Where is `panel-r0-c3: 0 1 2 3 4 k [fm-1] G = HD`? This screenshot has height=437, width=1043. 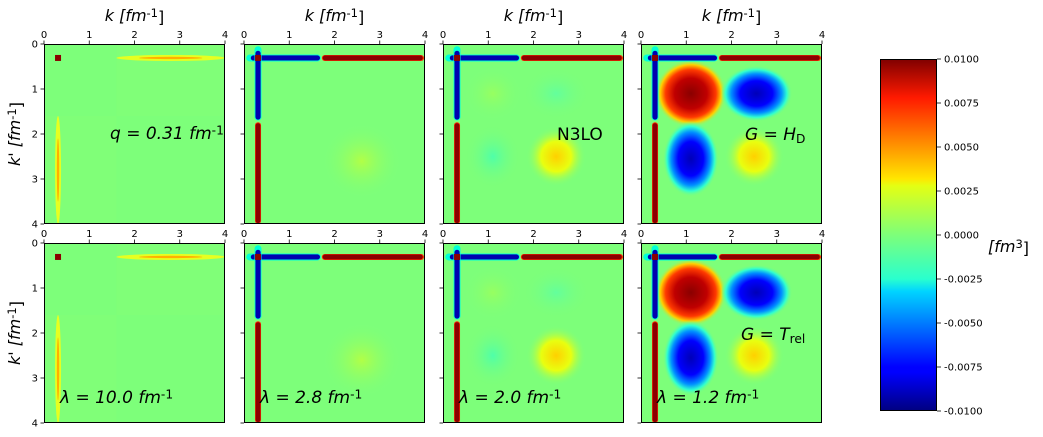
panel-r0-c3: 0 1 2 3 4 k [fm-1] G = HD is located at coordinates (731, 115).